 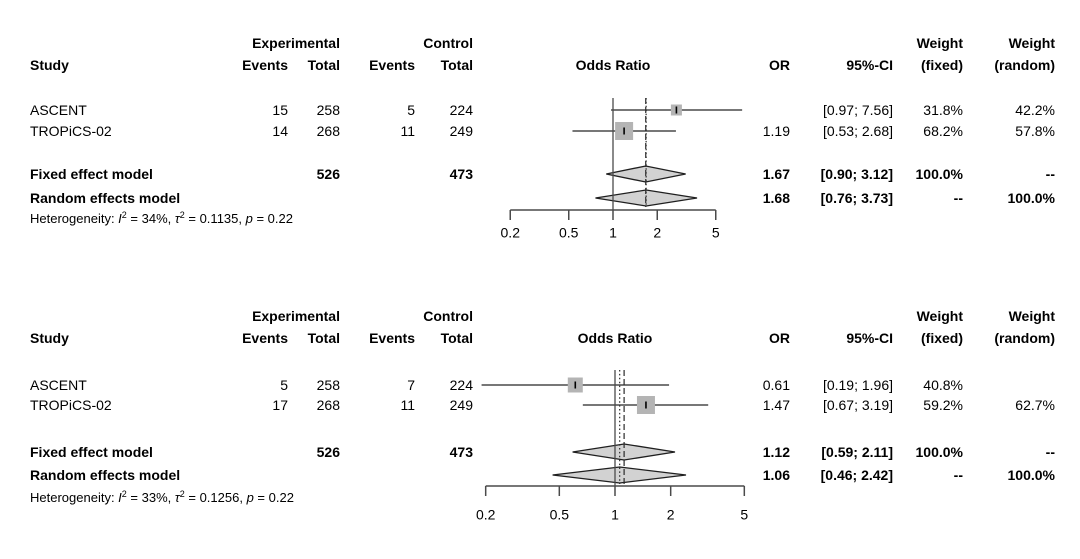 What do you see at coordinates (280, 405) in the screenshot?
I see `exp-events: 17` at bounding box center [280, 405].